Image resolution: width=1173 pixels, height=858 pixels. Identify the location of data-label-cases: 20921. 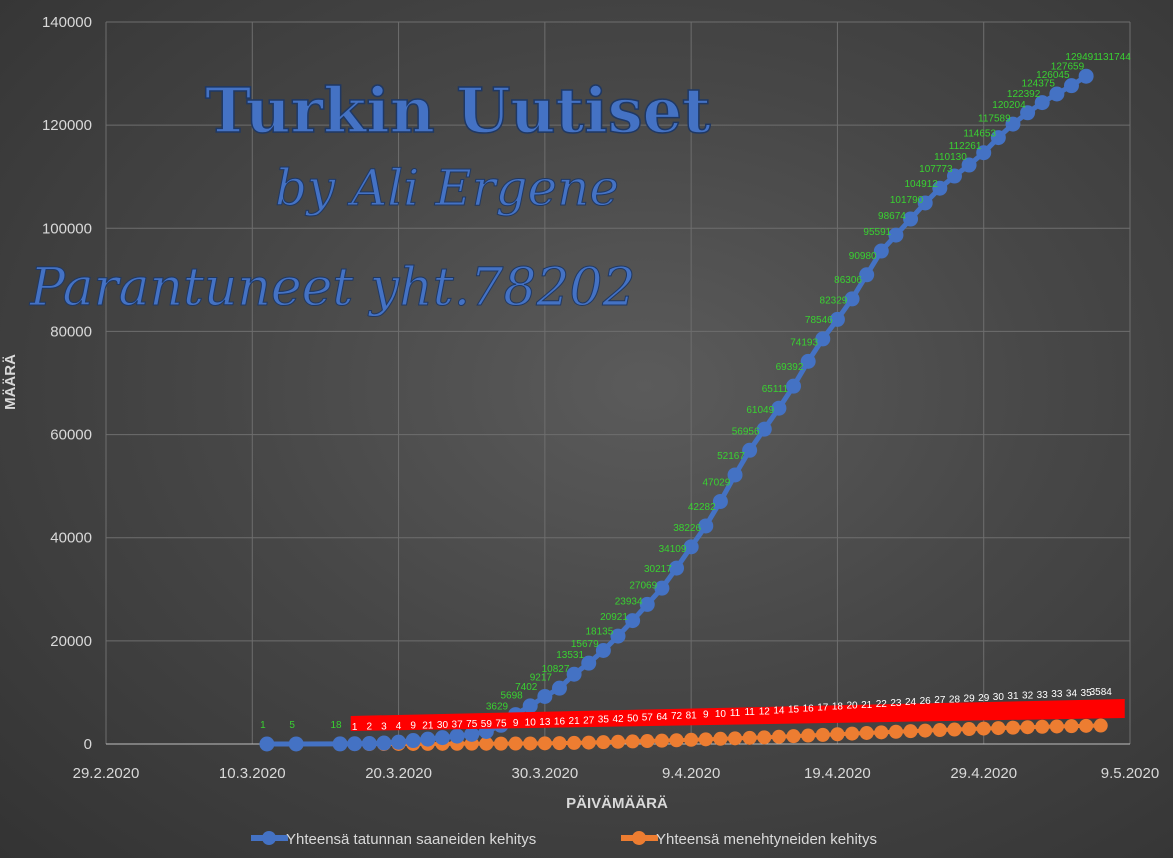
(614, 617).